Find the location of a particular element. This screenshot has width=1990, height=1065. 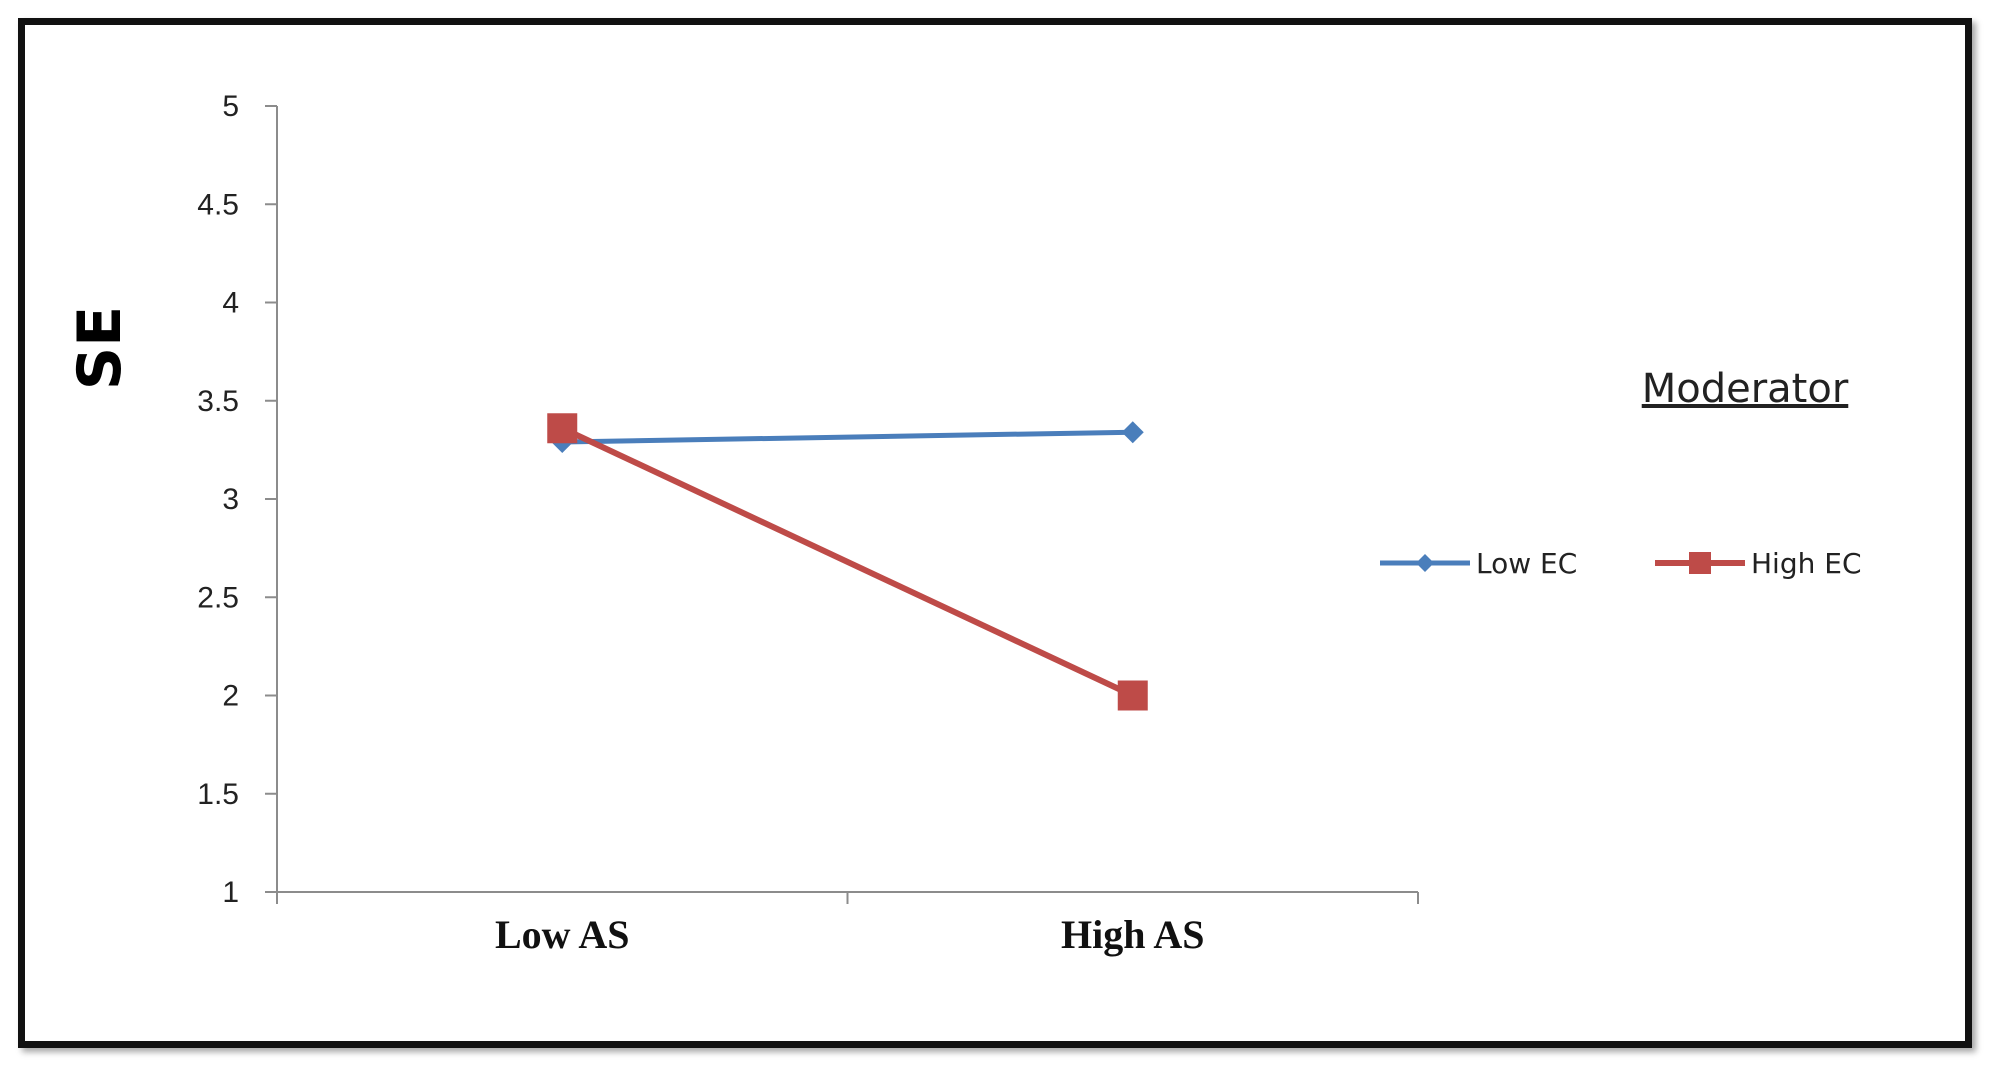

legend-marker-square is located at coordinates (1700, 563).